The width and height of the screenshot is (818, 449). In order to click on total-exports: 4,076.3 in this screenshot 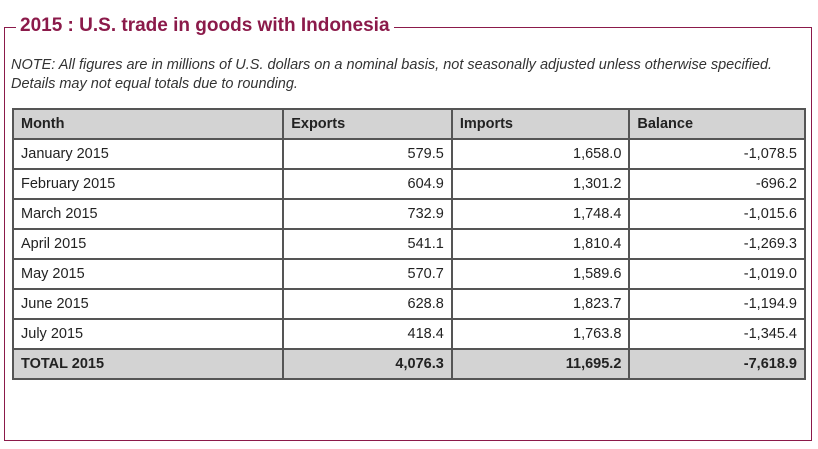, I will do `click(367, 364)`.